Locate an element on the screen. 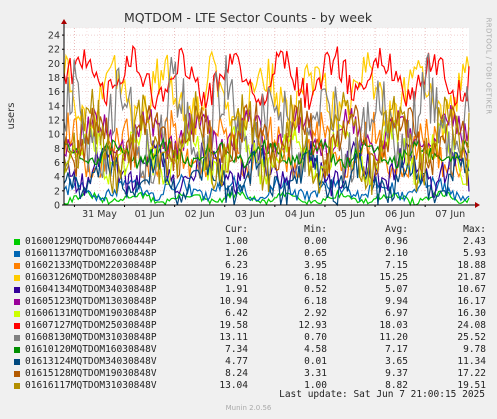  x-tick-label: 31 May is located at coordinates (99, 214).